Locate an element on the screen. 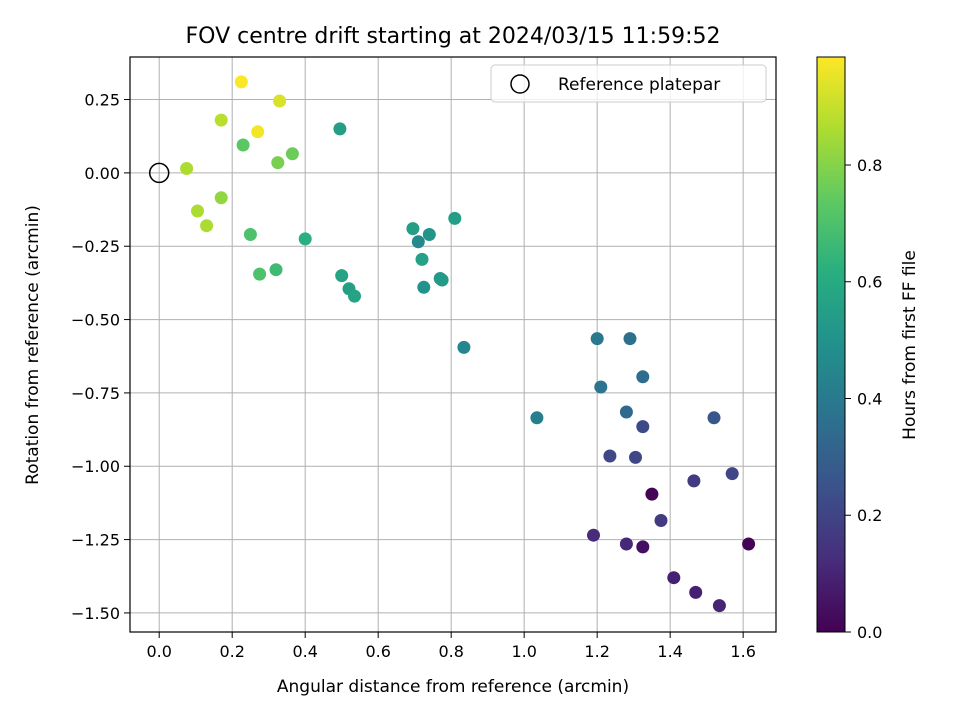 Image resolution: width=960 pixels, height=720 pixels. colorbar-tick-label: 0.4 is located at coordinates (869, 398).